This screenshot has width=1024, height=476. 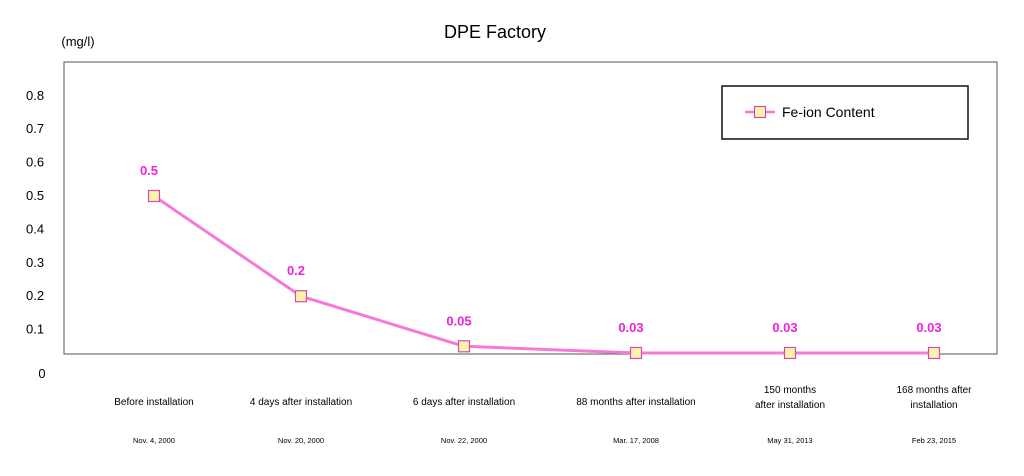 I want to click on y-tick-label: 0, so click(x=41, y=373).